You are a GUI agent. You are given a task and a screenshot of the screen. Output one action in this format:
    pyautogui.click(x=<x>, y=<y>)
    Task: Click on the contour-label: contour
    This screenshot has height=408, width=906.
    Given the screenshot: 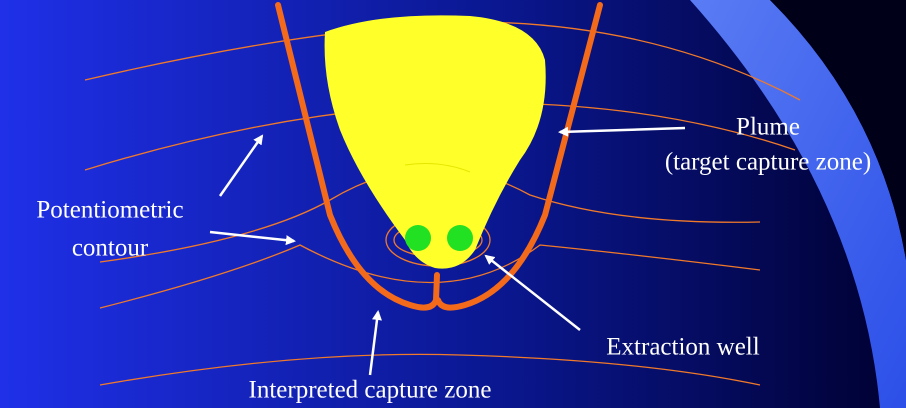 What is the action you would take?
    pyautogui.click(x=110, y=248)
    